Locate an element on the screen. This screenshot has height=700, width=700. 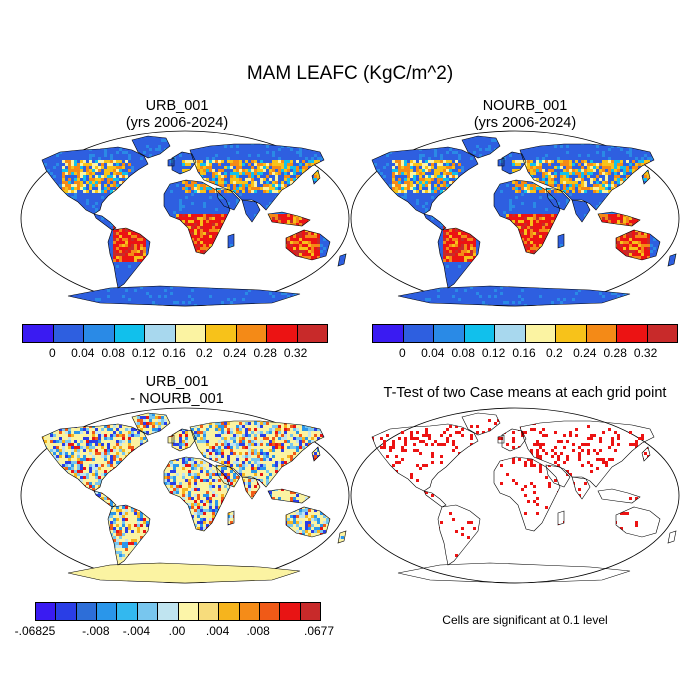
colorbar-diff-labels: -.06825 -.008 -.004 .00 .004 .008 .0677 is located at coordinates (174, 631).